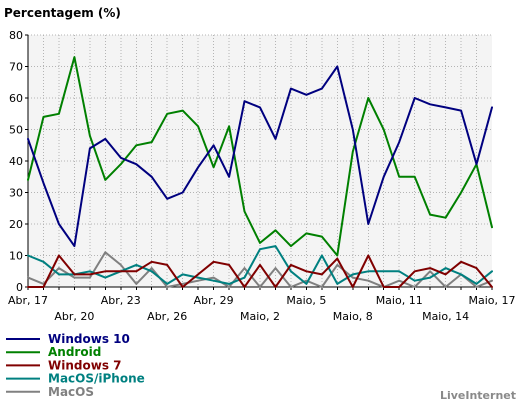  Describe the element at coordinates (19, 287) in the screenshot. I see `y-tick-label: 0` at that location.